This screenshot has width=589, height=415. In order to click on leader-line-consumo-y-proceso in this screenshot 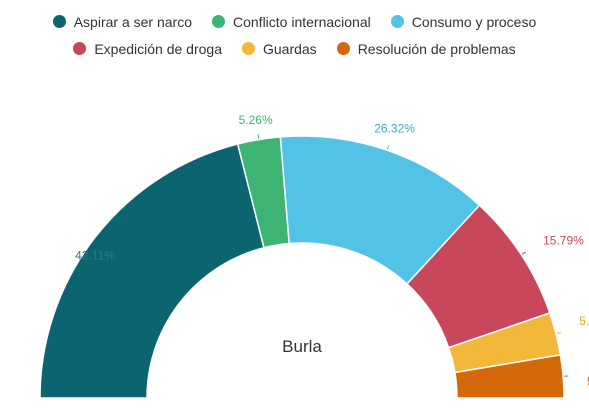, I will do `click(388, 147)`.